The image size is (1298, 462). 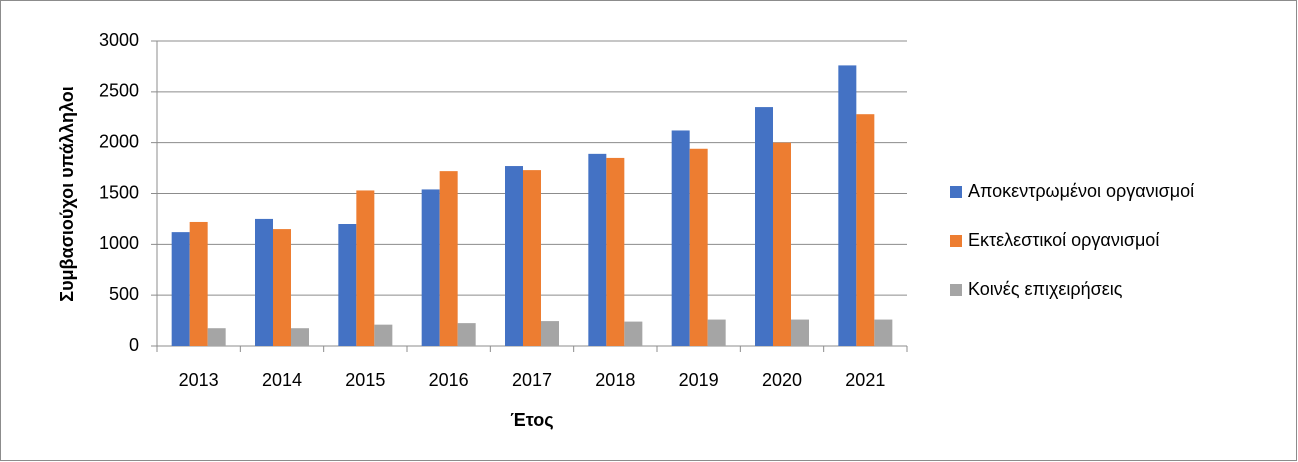 What do you see at coordinates (449, 380) in the screenshot?
I see `x-tick-label: 2016` at bounding box center [449, 380].